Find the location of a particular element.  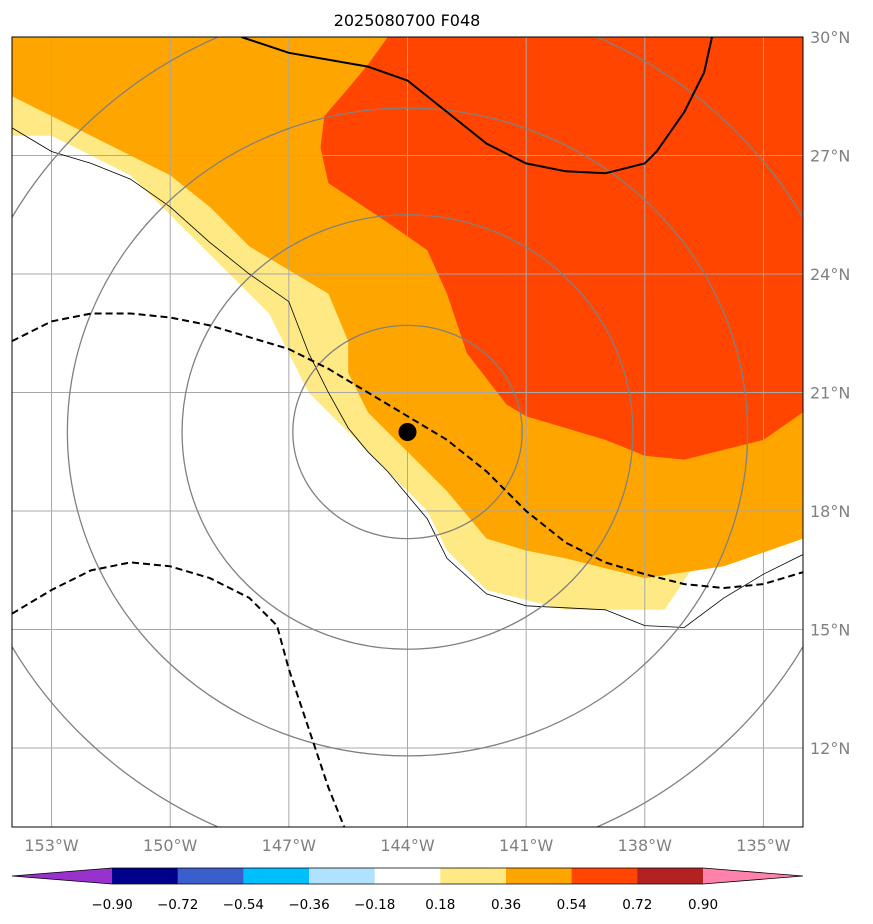

storm-center-dot is located at coordinates (407, 432).